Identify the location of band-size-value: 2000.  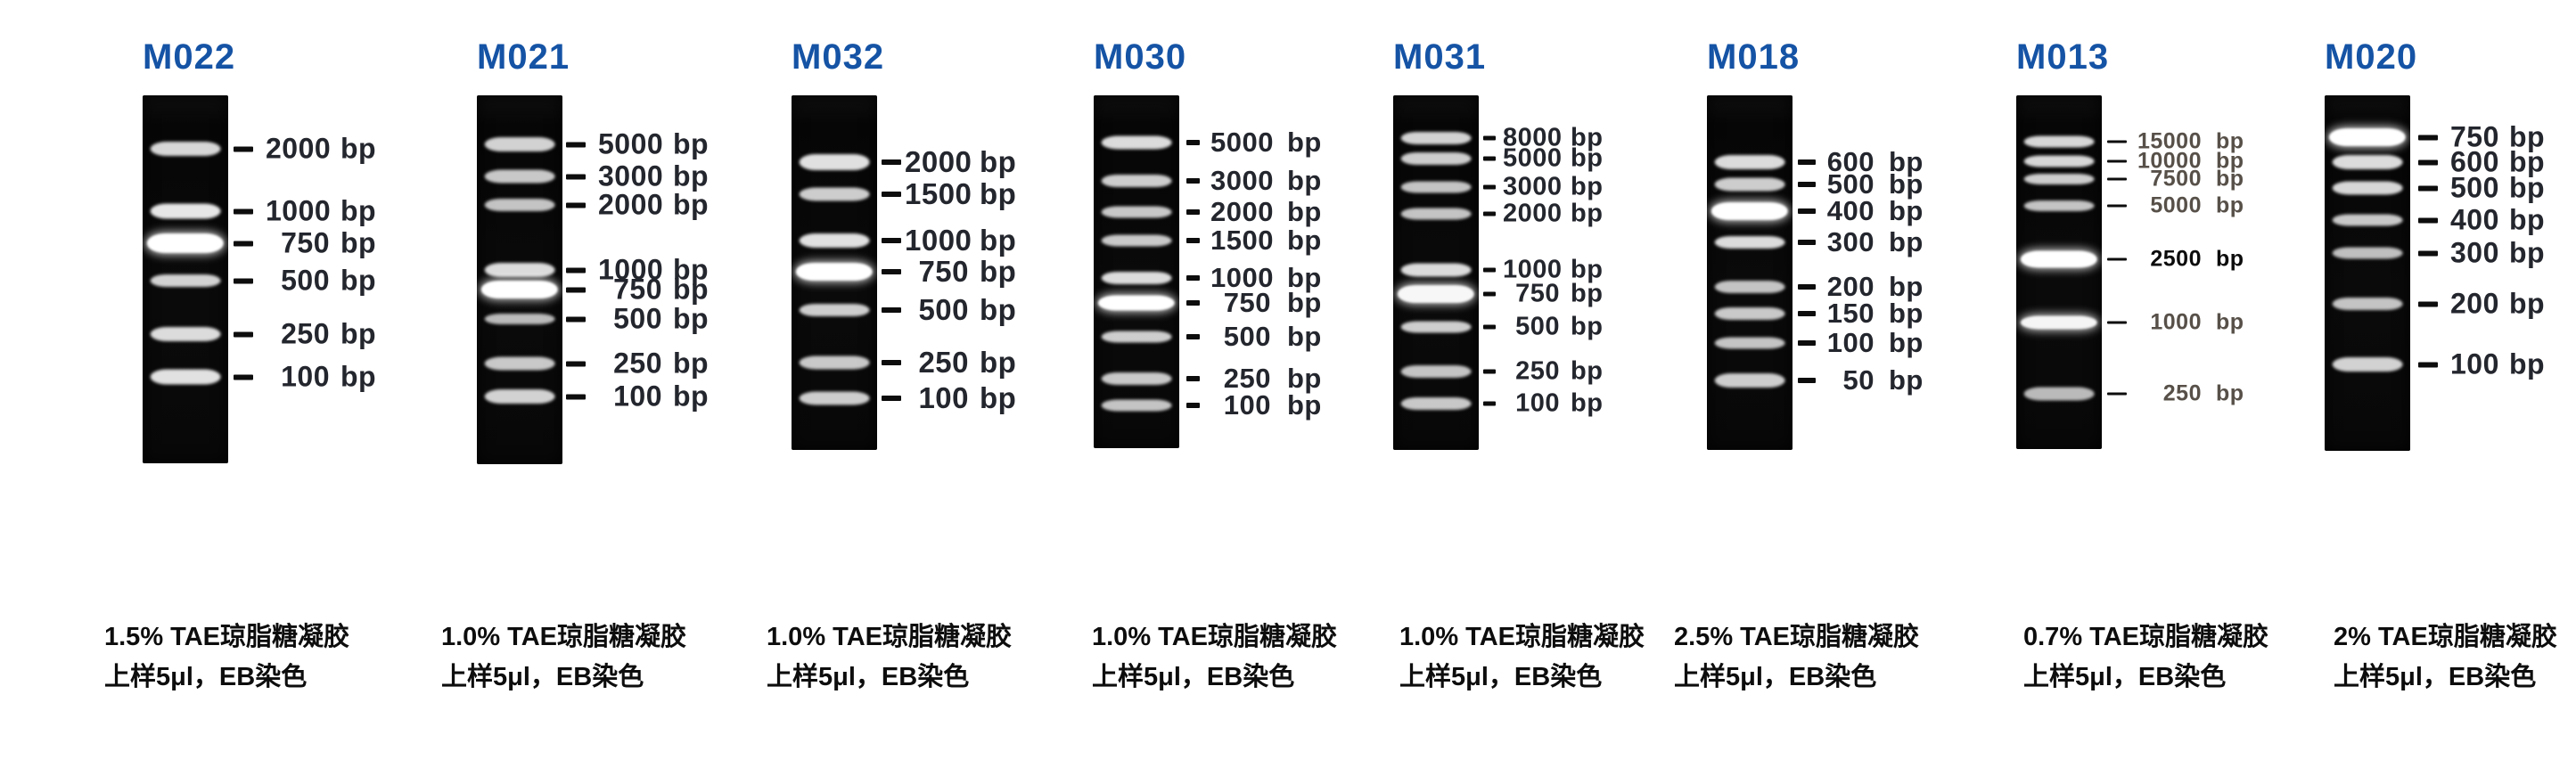
(938, 161).